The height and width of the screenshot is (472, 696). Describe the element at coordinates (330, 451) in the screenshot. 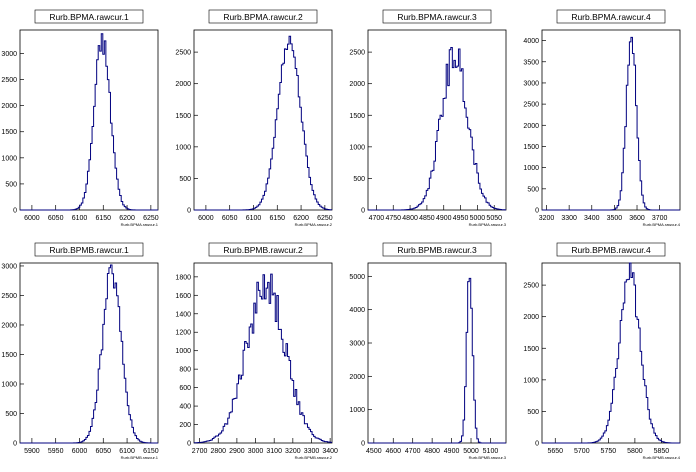

I see `x-tick-label: 3400` at that location.